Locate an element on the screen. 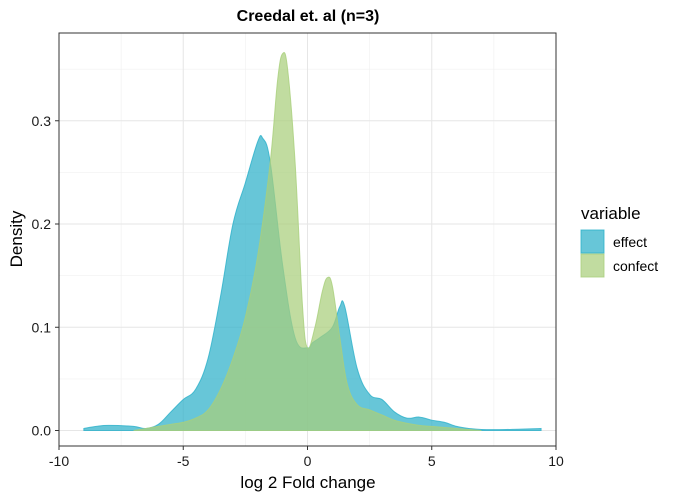 This screenshot has height=500, width=680. legend-label-effect: effect is located at coordinates (630, 242).